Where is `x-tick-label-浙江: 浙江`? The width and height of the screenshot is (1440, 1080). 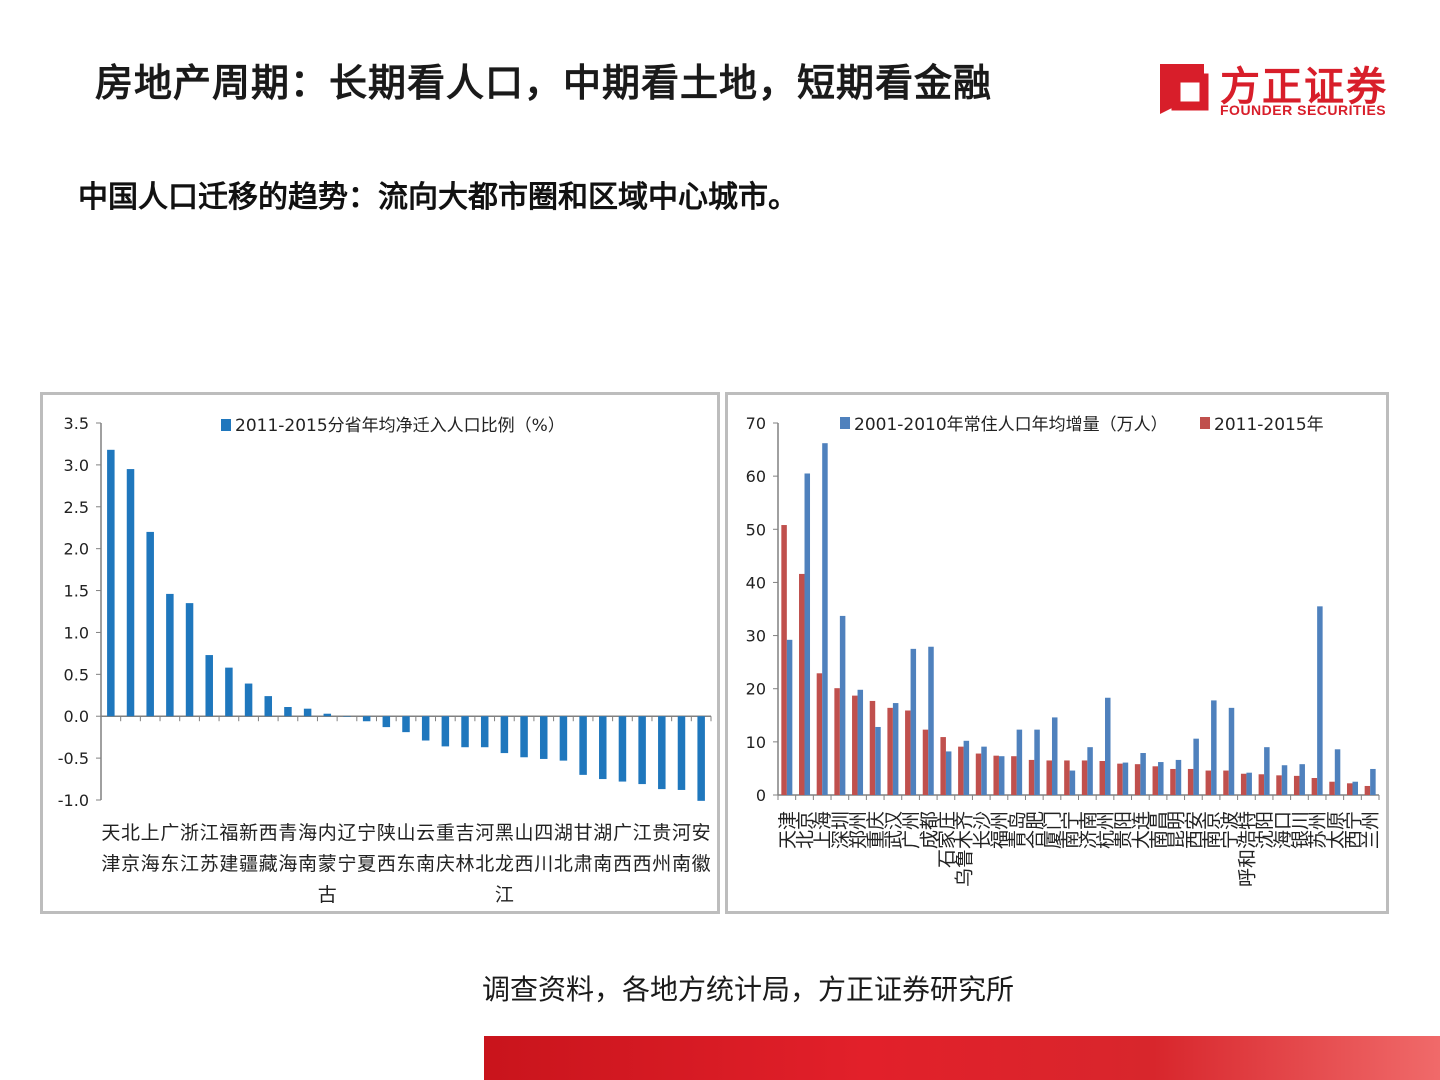 x-tick-label-浙江: 浙江 is located at coordinates (189, 848).